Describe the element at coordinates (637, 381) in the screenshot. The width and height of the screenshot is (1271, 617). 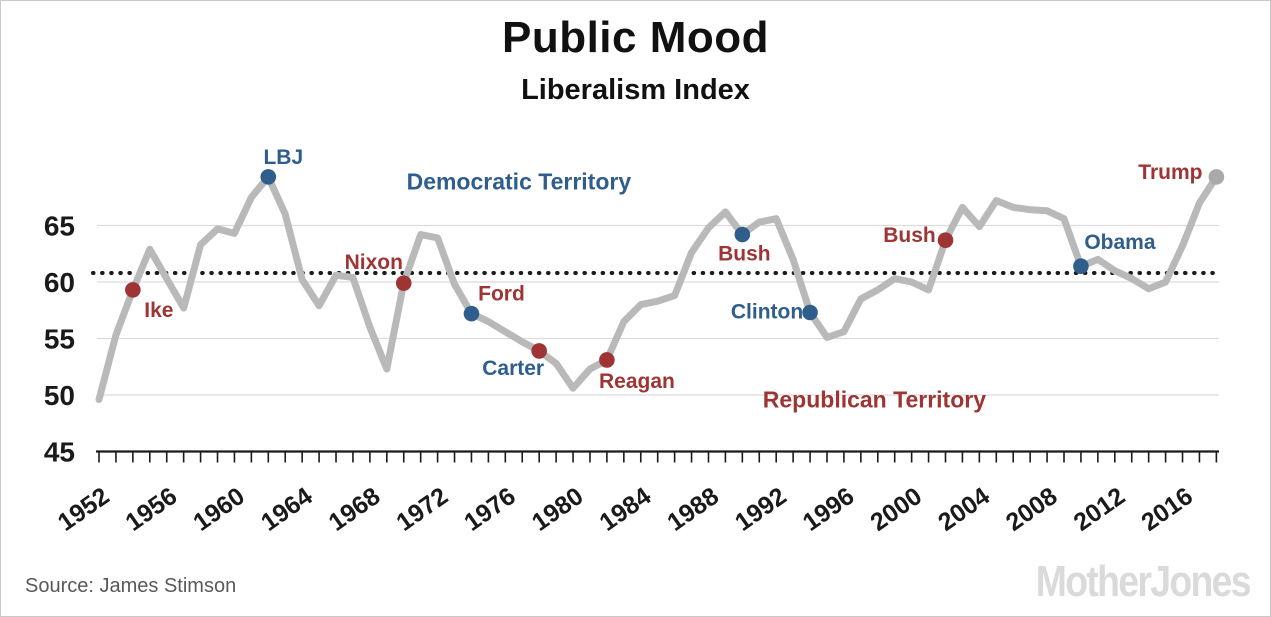
I see `president-label-reagan-1982: Reagan` at that location.